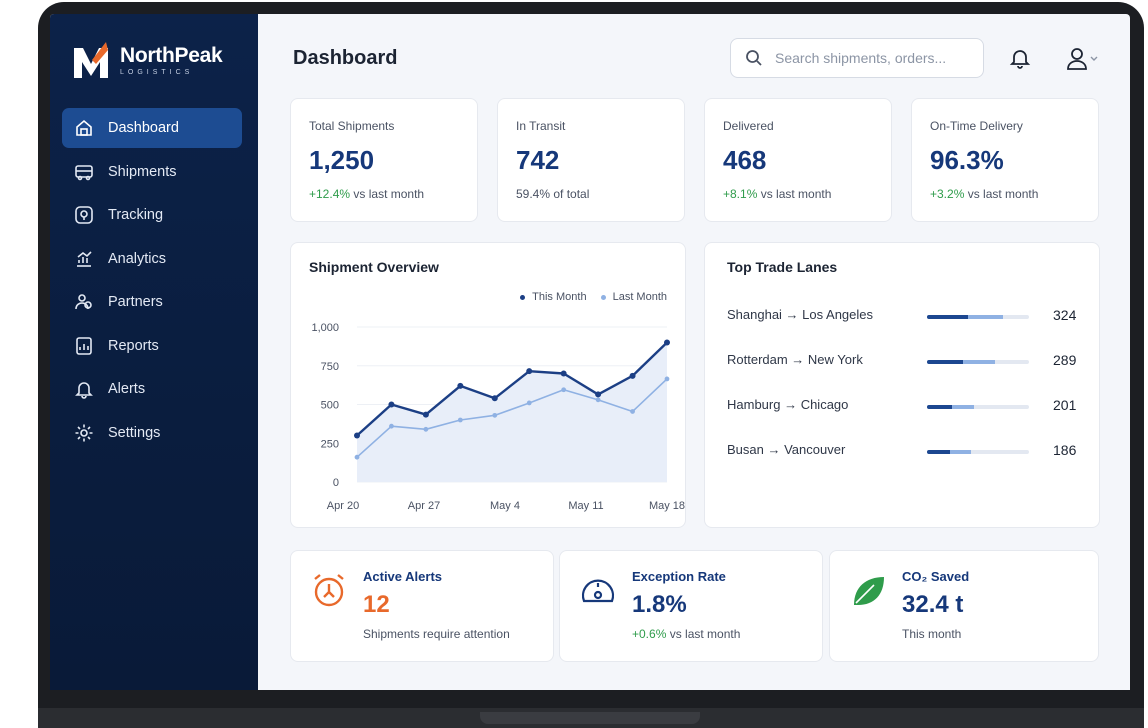 The image size is (1148, 728). I want to click on line-last-month, so click(512, 418).